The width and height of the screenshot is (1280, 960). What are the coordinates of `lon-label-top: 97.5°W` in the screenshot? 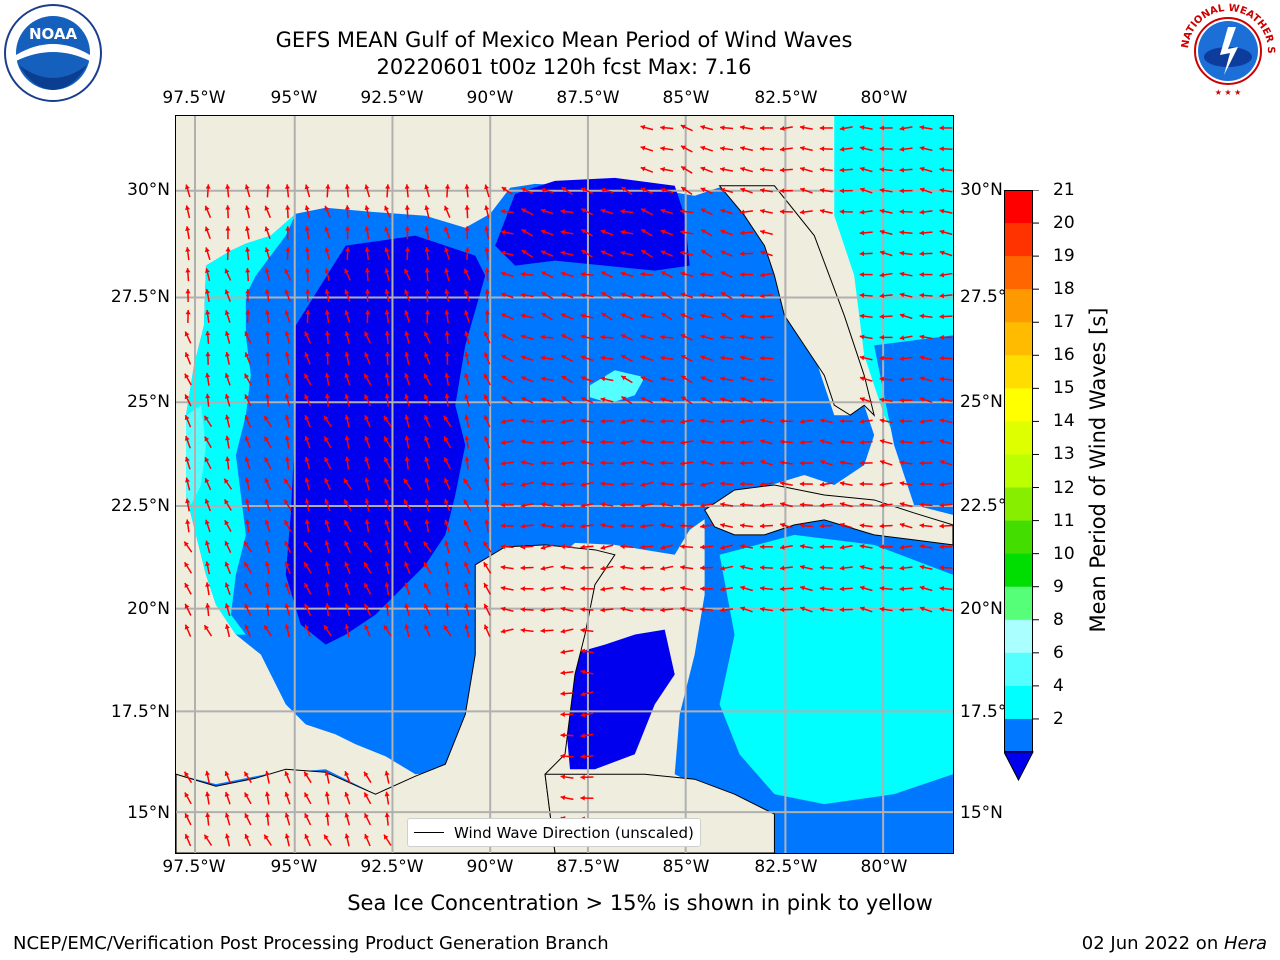 It's located at (194, 98).